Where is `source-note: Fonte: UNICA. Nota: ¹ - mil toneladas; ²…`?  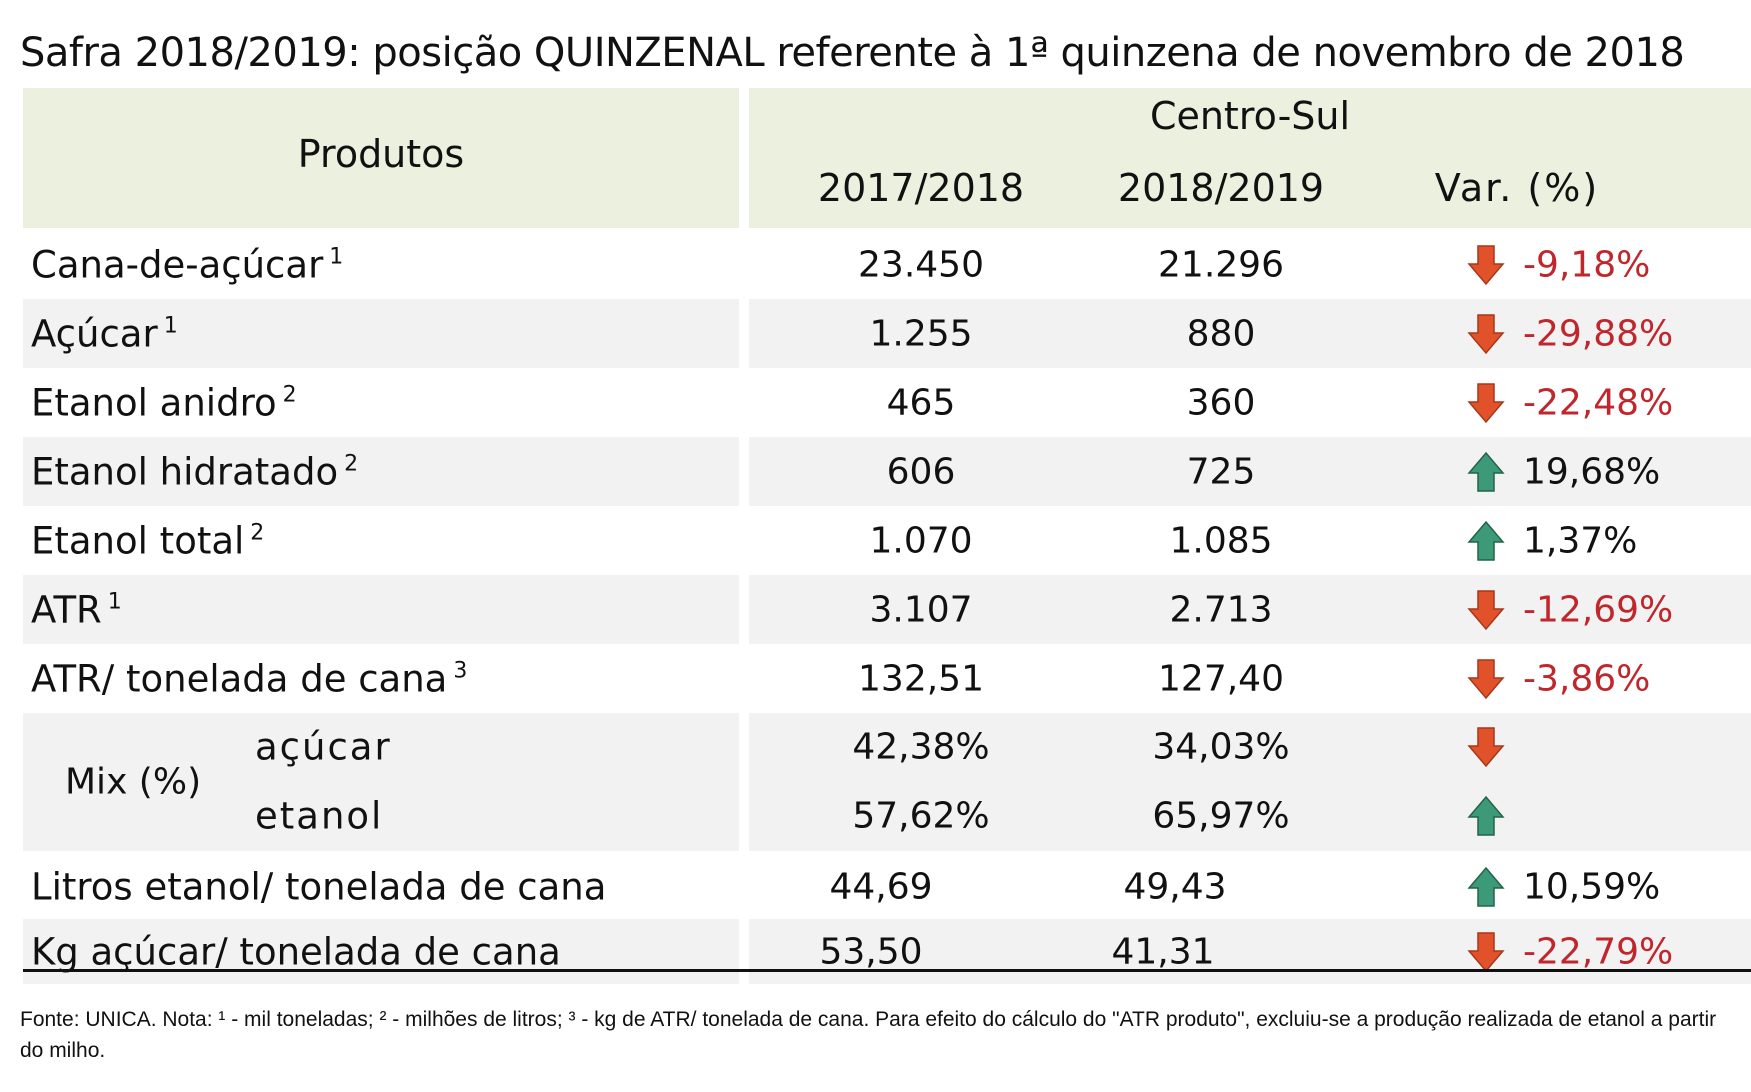
source-note: Fonte: UNICA. Nota: ¹ - mil toneladas; ²… is located at coordinates (868, 1035).